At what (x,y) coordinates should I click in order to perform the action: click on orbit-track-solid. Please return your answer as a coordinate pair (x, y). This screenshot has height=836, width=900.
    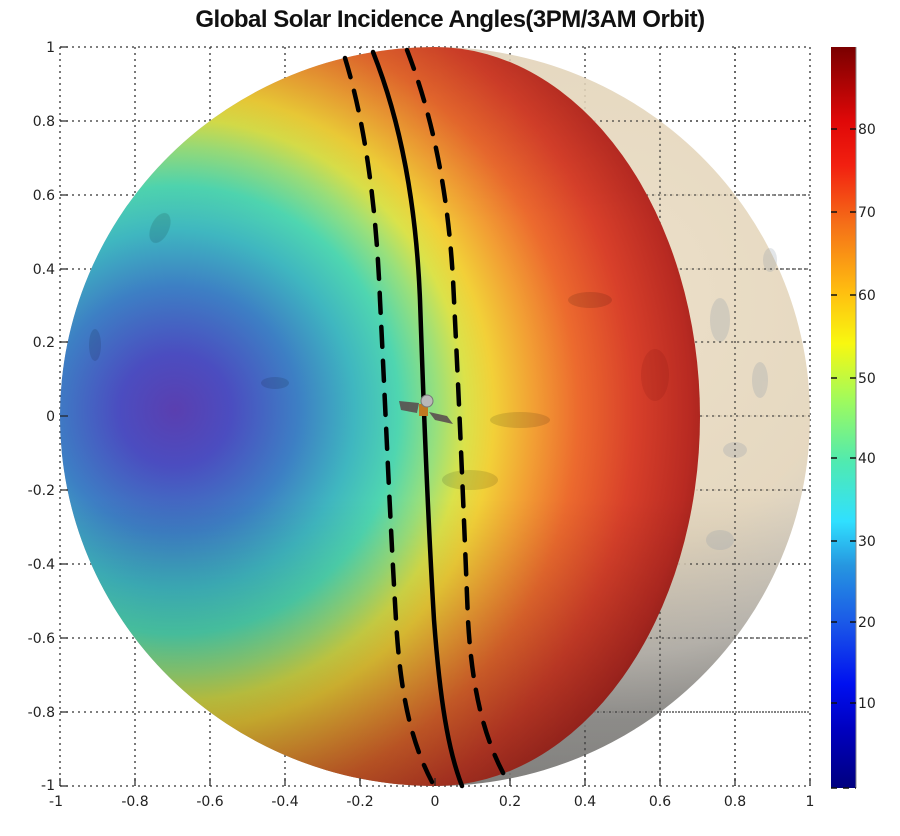
    Looking at the image, I should click on (417, 419).